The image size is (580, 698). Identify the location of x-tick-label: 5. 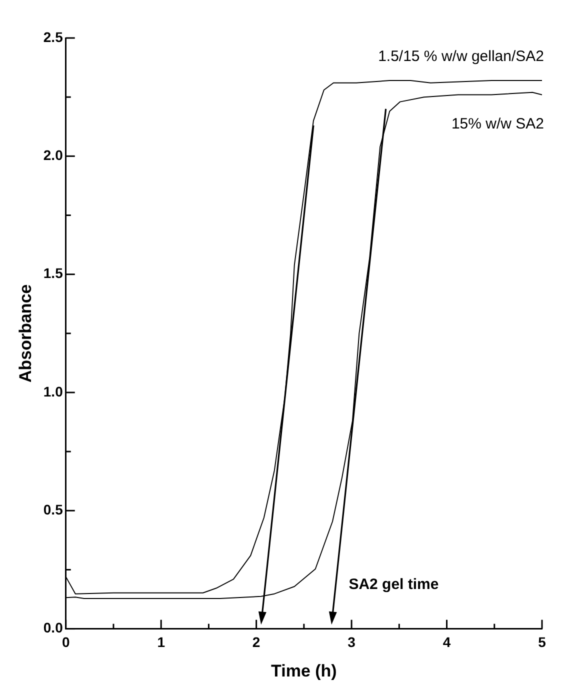
(542, 642).